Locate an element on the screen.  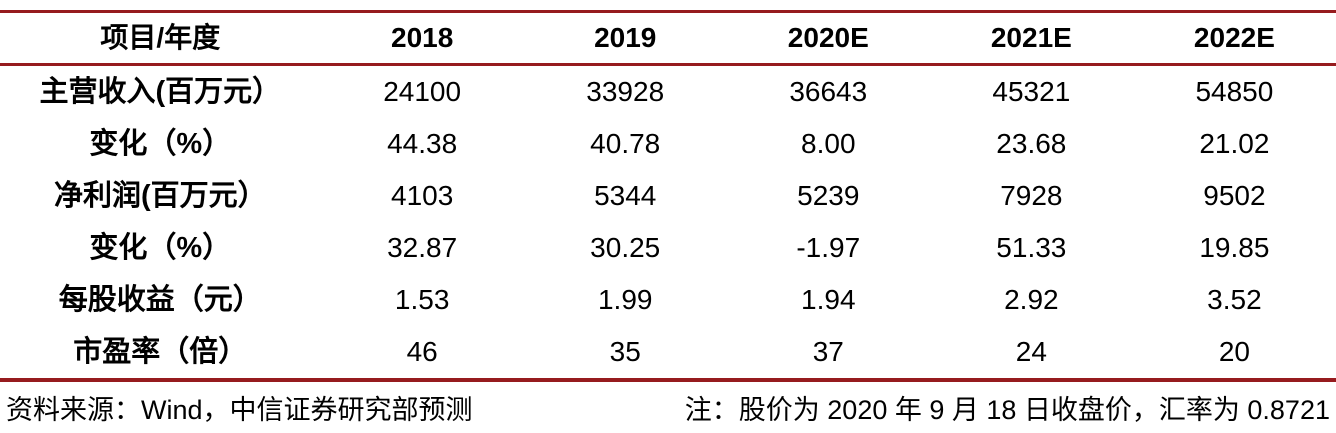
table-cell: 33928 is located at coordinates (625, 91).